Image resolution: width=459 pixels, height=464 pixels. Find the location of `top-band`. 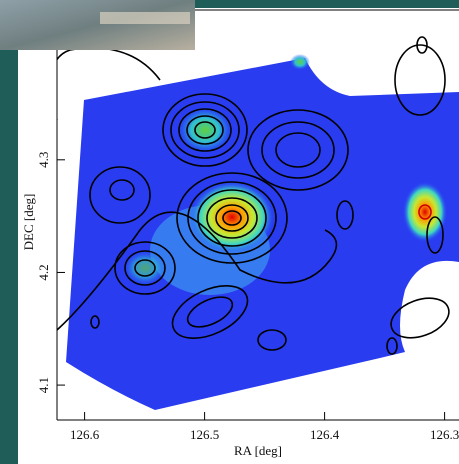

top-band is located at coordinates (327, 4).